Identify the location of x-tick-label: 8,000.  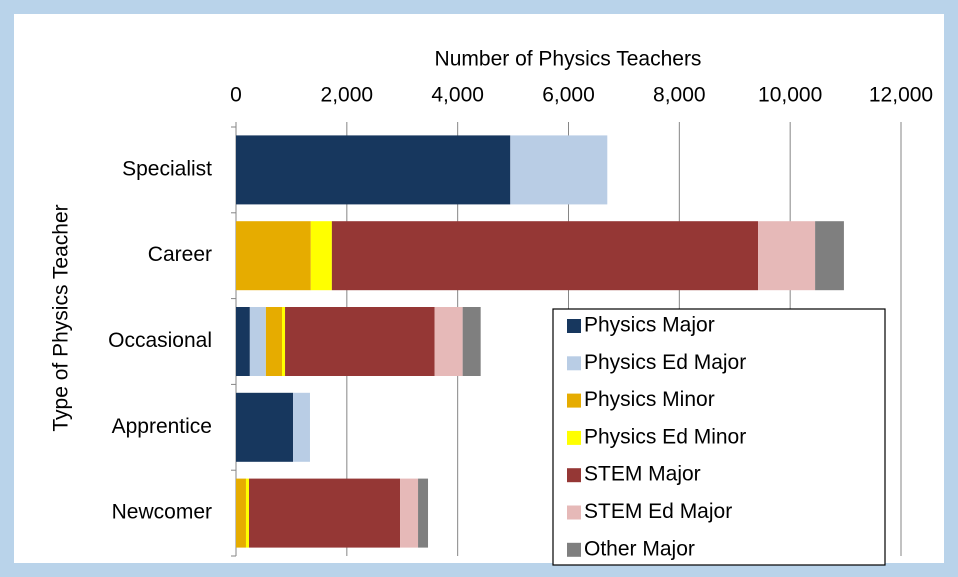
(679, 95).